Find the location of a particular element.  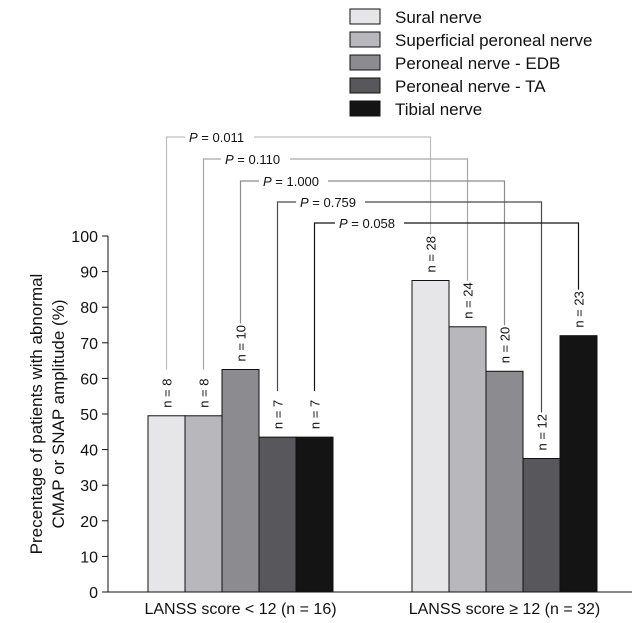

n-label: n = 20 is located at coordinates (505, 345).